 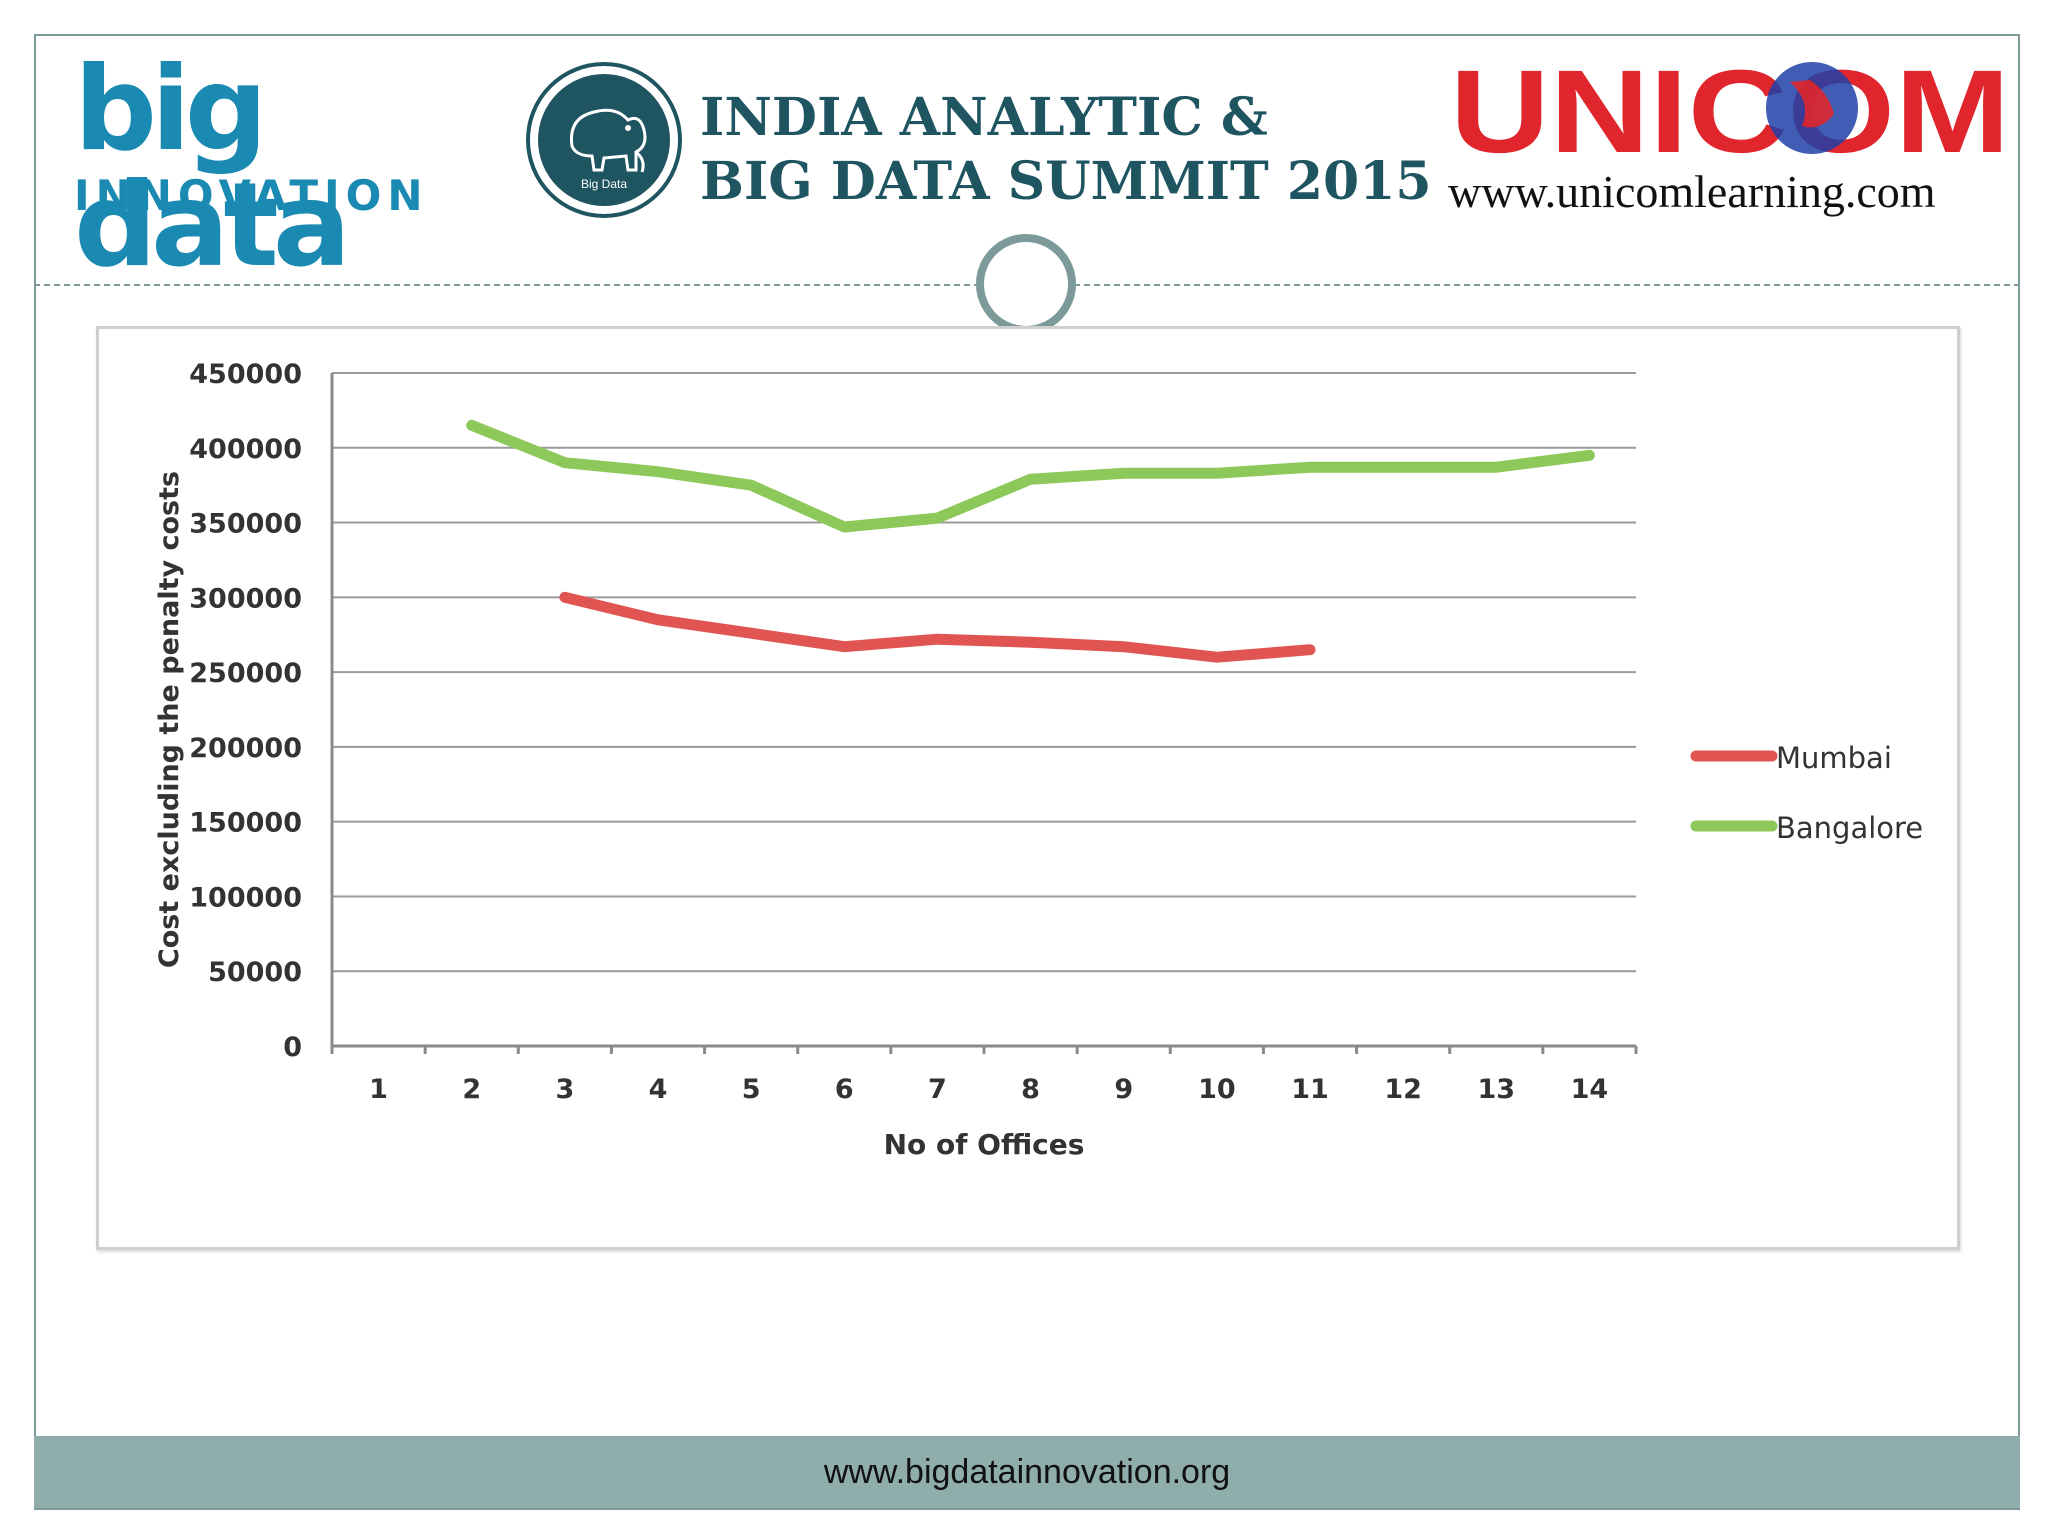 What do you see at coordinates (1066, 181) in the screenshot?
I see `summit-title-line2: BIG DATA SUMMIT 2015` at bounding box center [1066, 181].